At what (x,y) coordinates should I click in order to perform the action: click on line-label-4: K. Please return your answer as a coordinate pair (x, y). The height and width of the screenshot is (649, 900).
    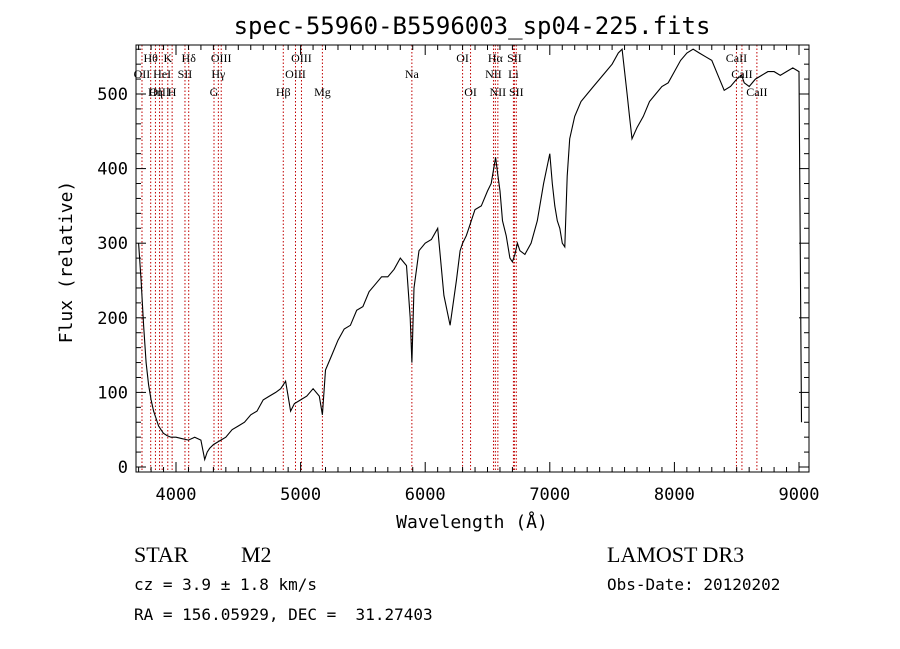
    Looking at the image, I should click on (167, 58).